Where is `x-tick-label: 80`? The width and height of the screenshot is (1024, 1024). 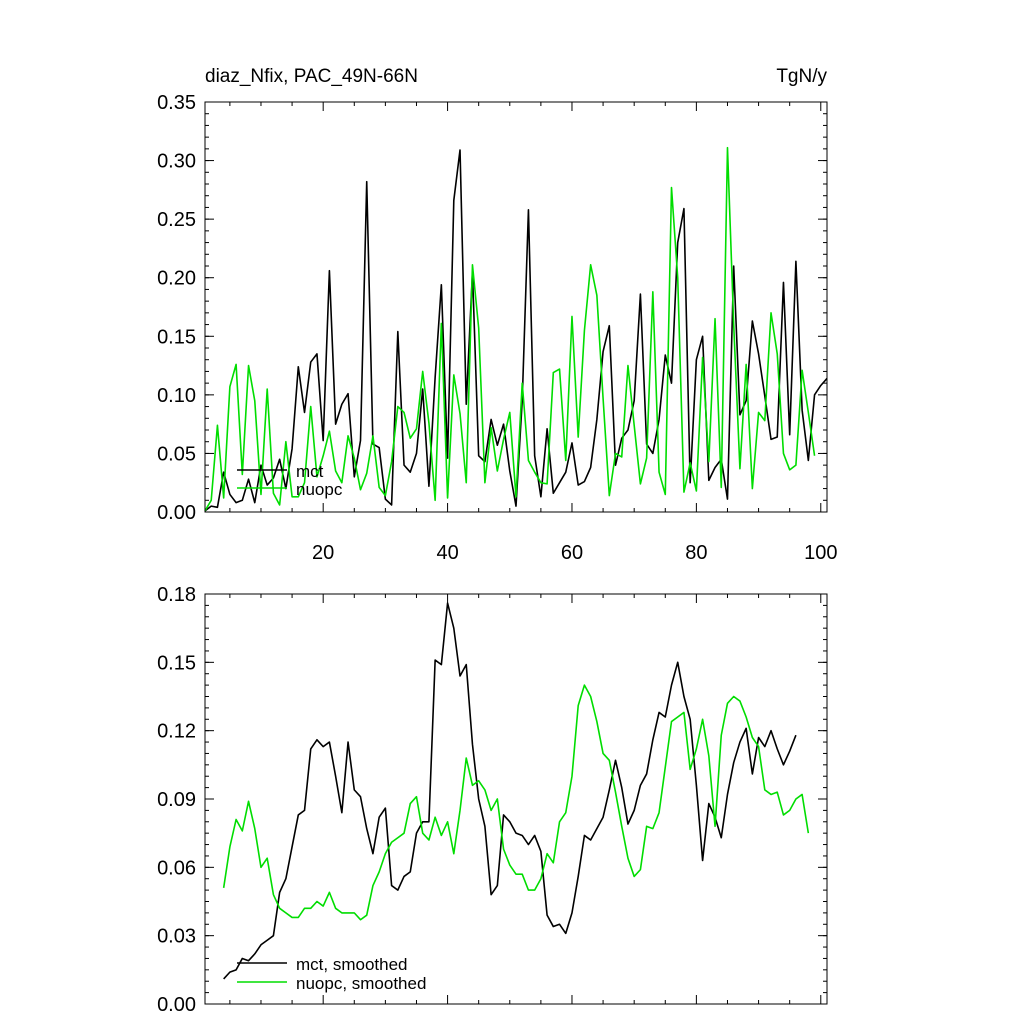 x-tick-label: 80 is located at coordinates (696, 553).